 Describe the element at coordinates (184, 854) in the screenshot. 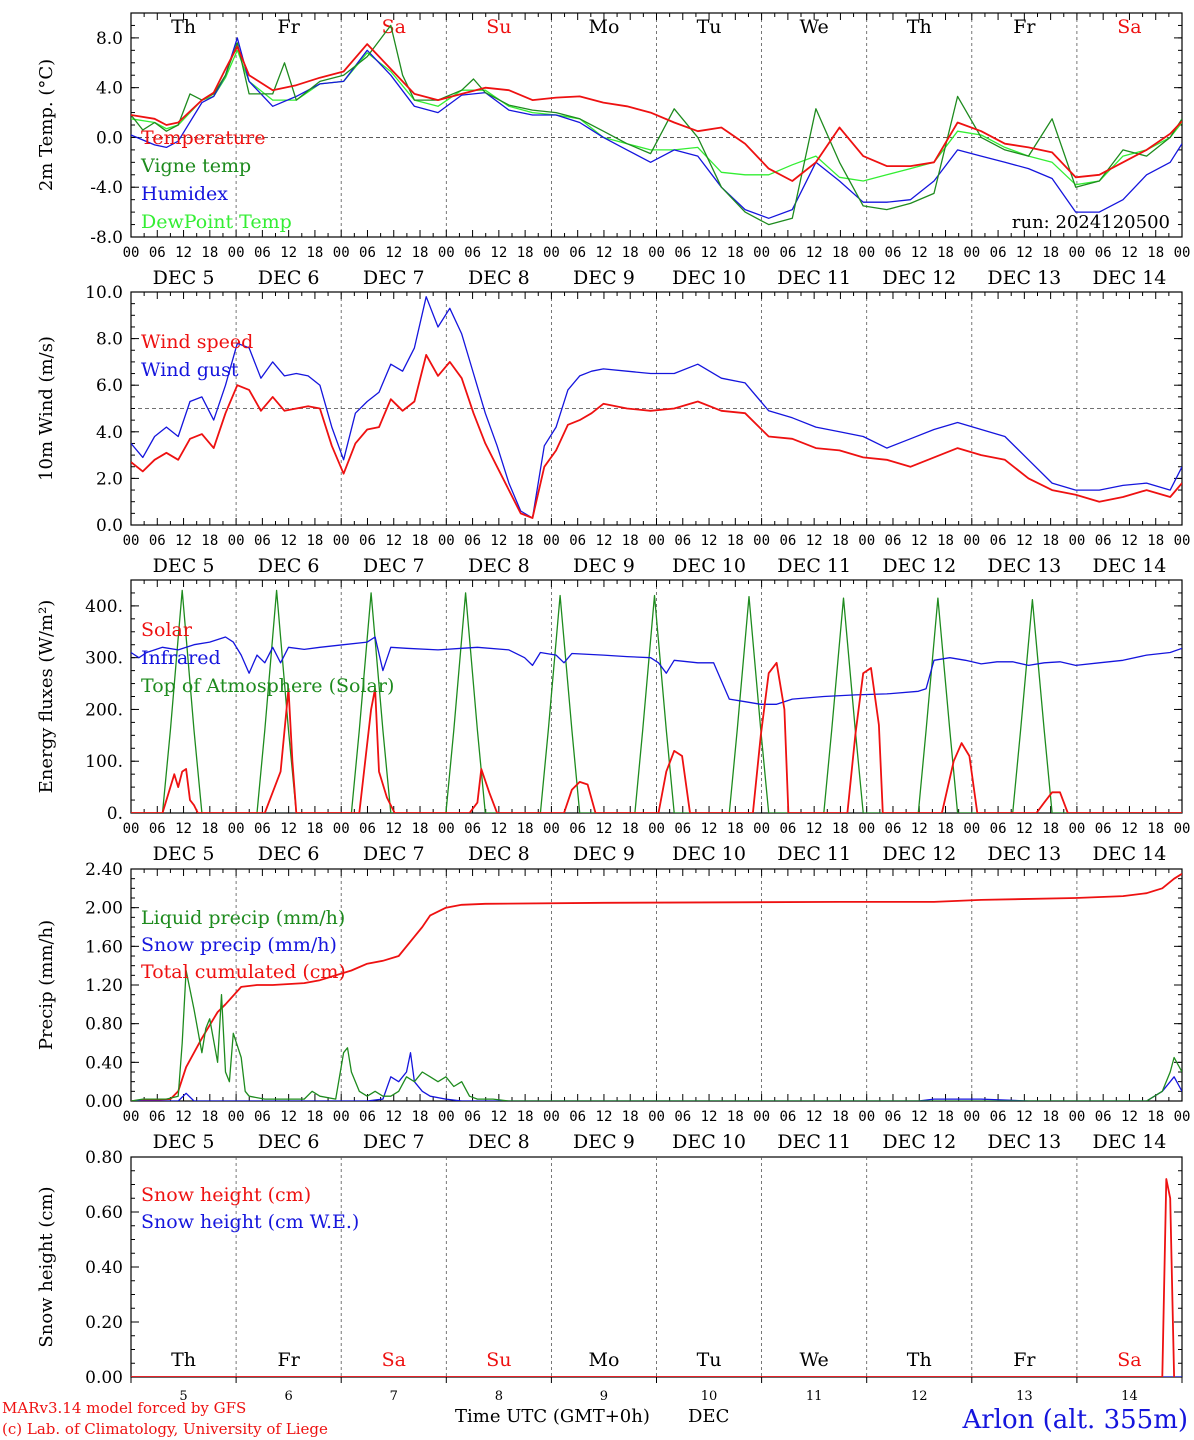

I see `date-label: DEC 5` at that location.